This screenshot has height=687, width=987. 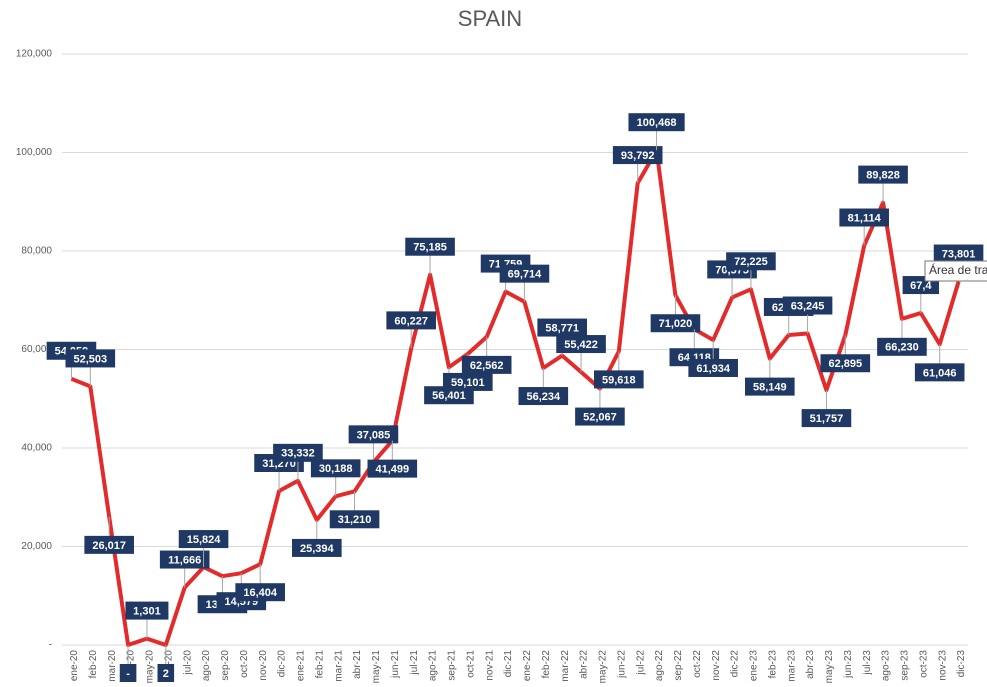 I want to click on x-tick-label: ago-21, so click(x=433, y=666).